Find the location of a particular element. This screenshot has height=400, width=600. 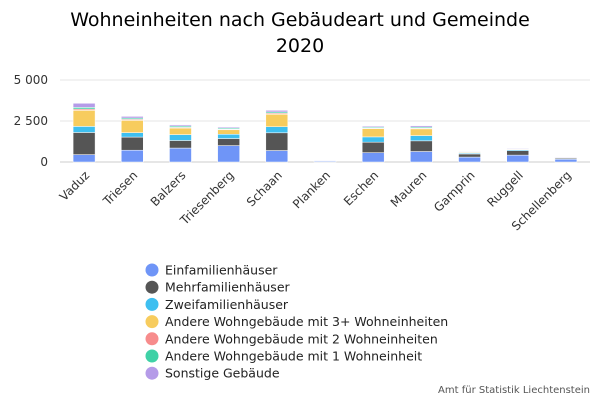

y-axis-ticks: 0 2 500 5 000 is located at coordinates (31, 121).